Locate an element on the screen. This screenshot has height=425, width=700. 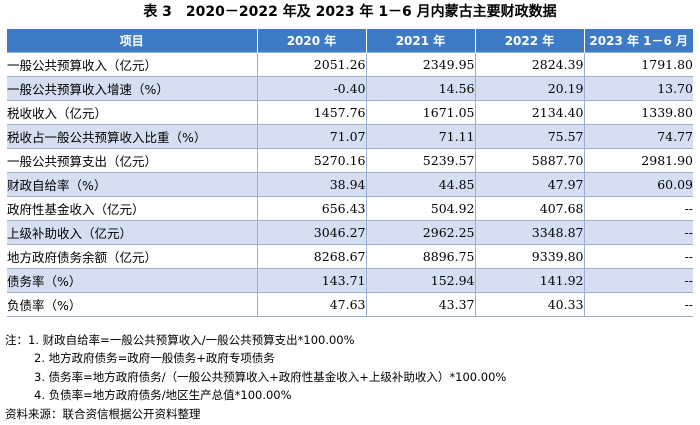
table-row: 负债率（%） 47.63 43.37 40.33 -- is located at coordinates (350, 304).